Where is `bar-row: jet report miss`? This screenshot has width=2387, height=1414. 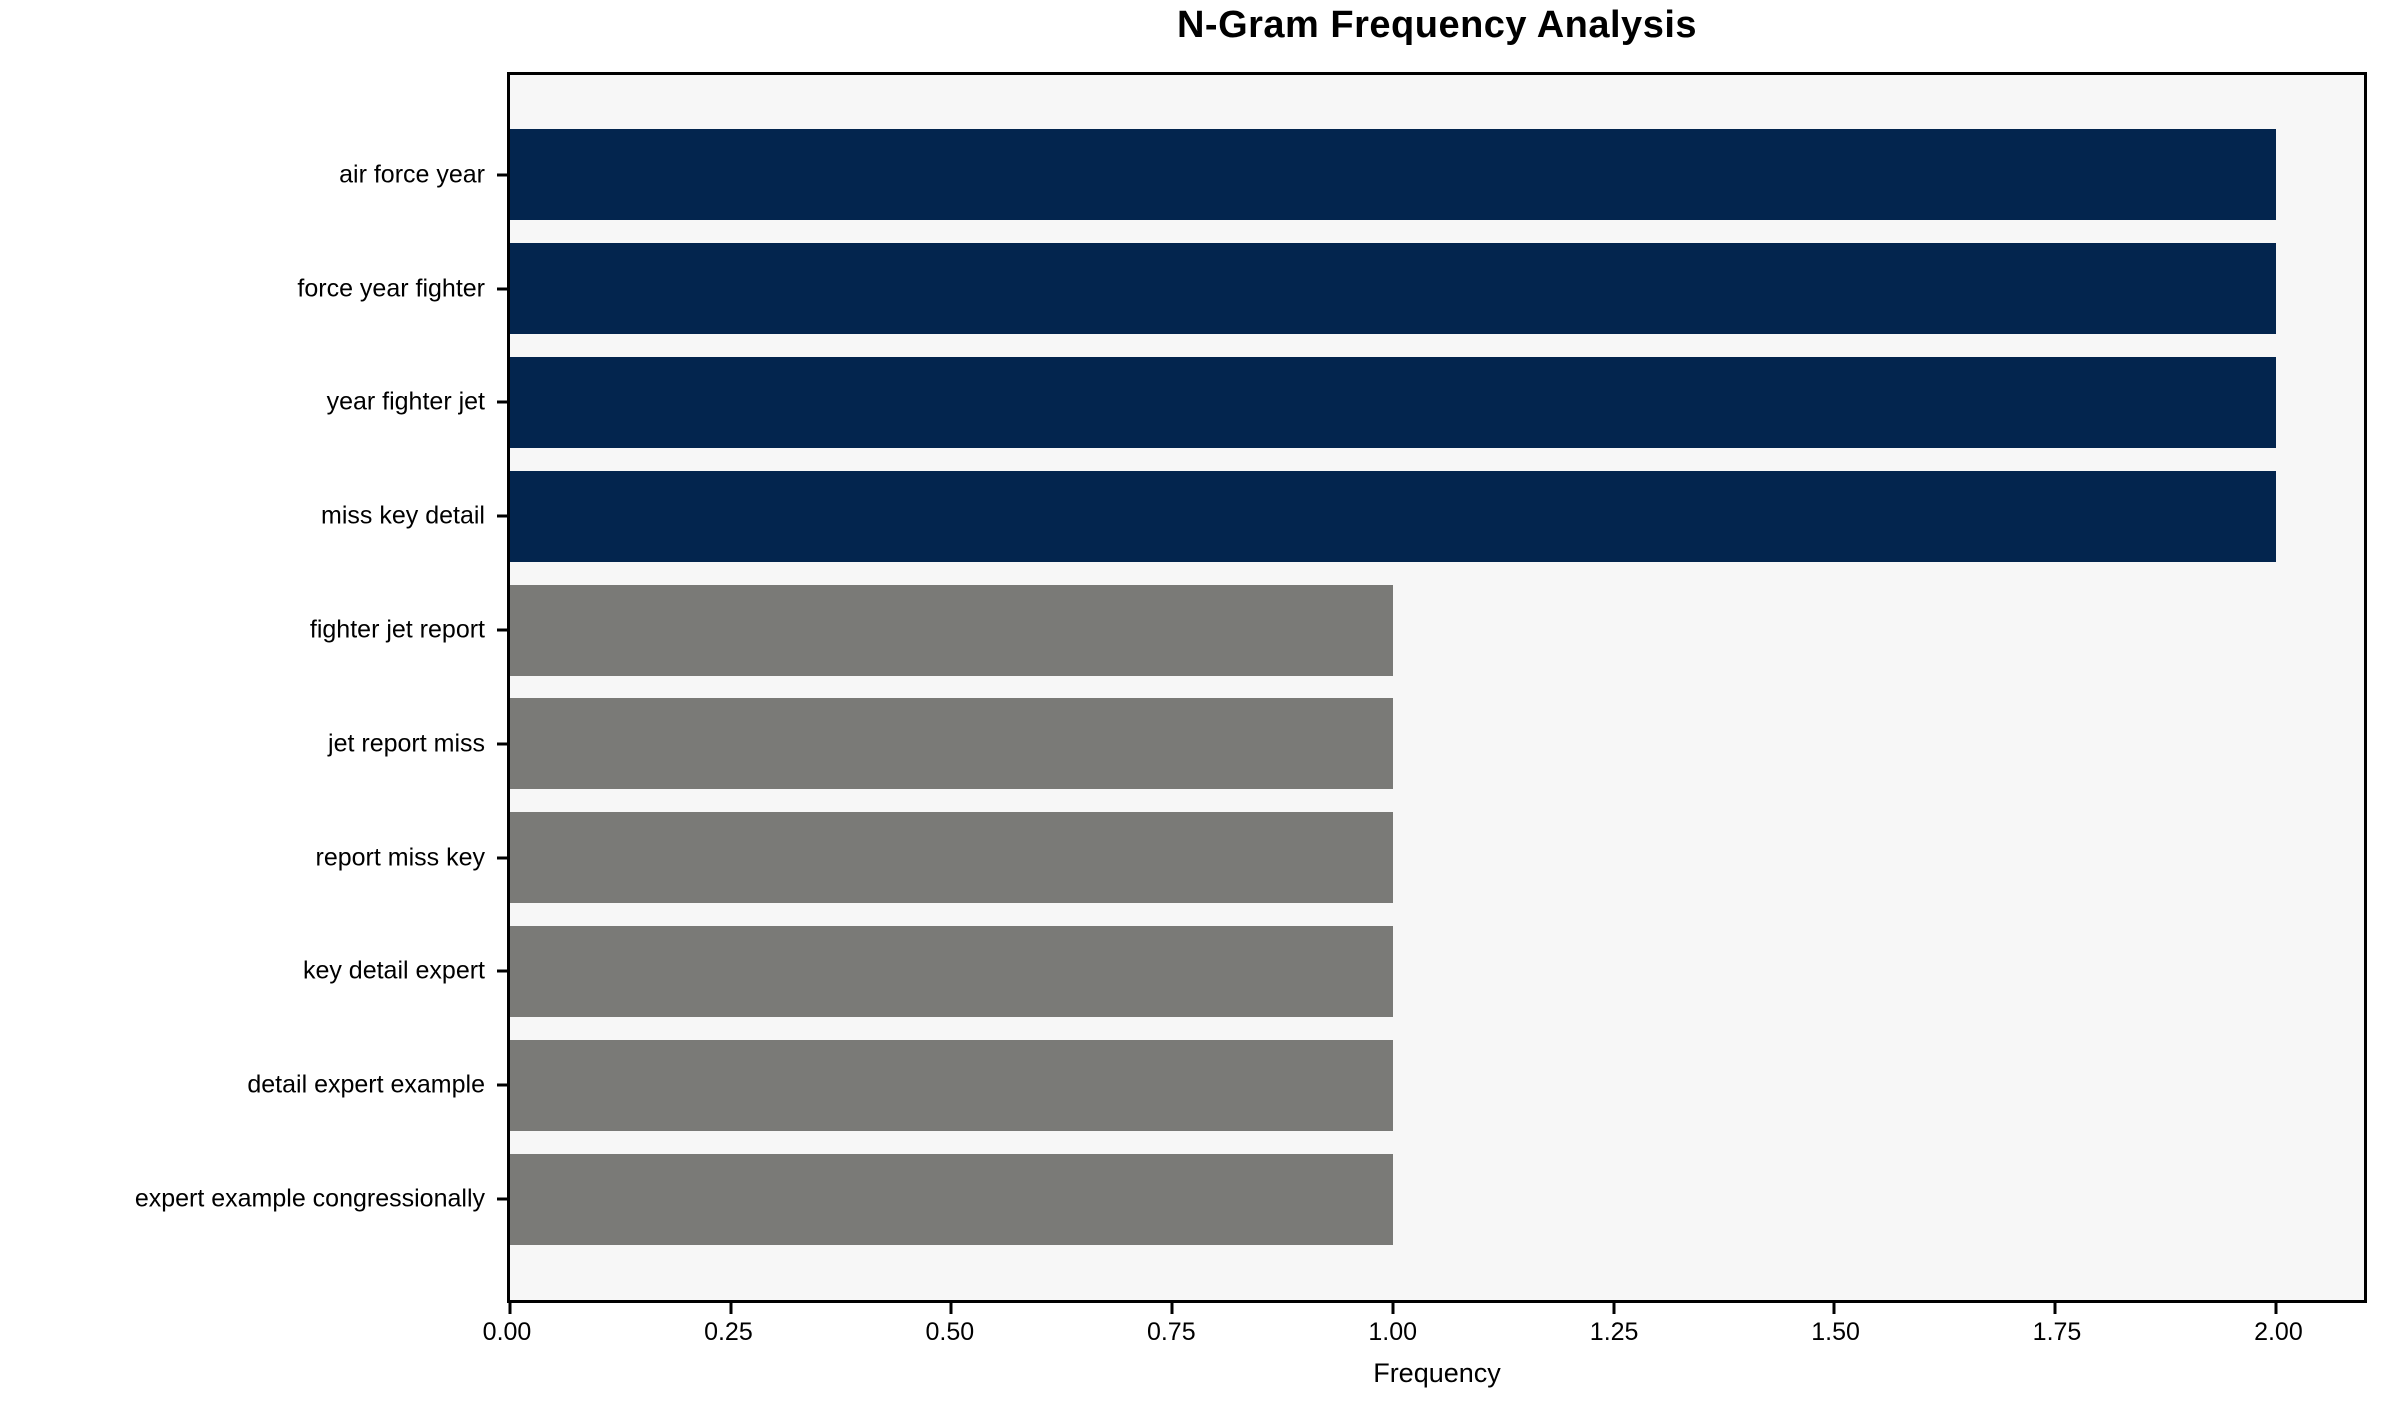
bar-row: jet report miss is located at coordinates (1346, 744).